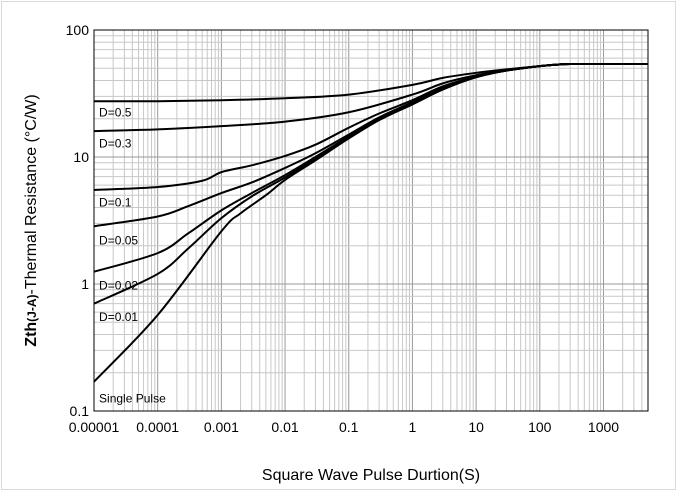 The height and width of the screenshot is (493, 679). I want to click on series-label-d-0-1: D=0.1, so click(115, 202).